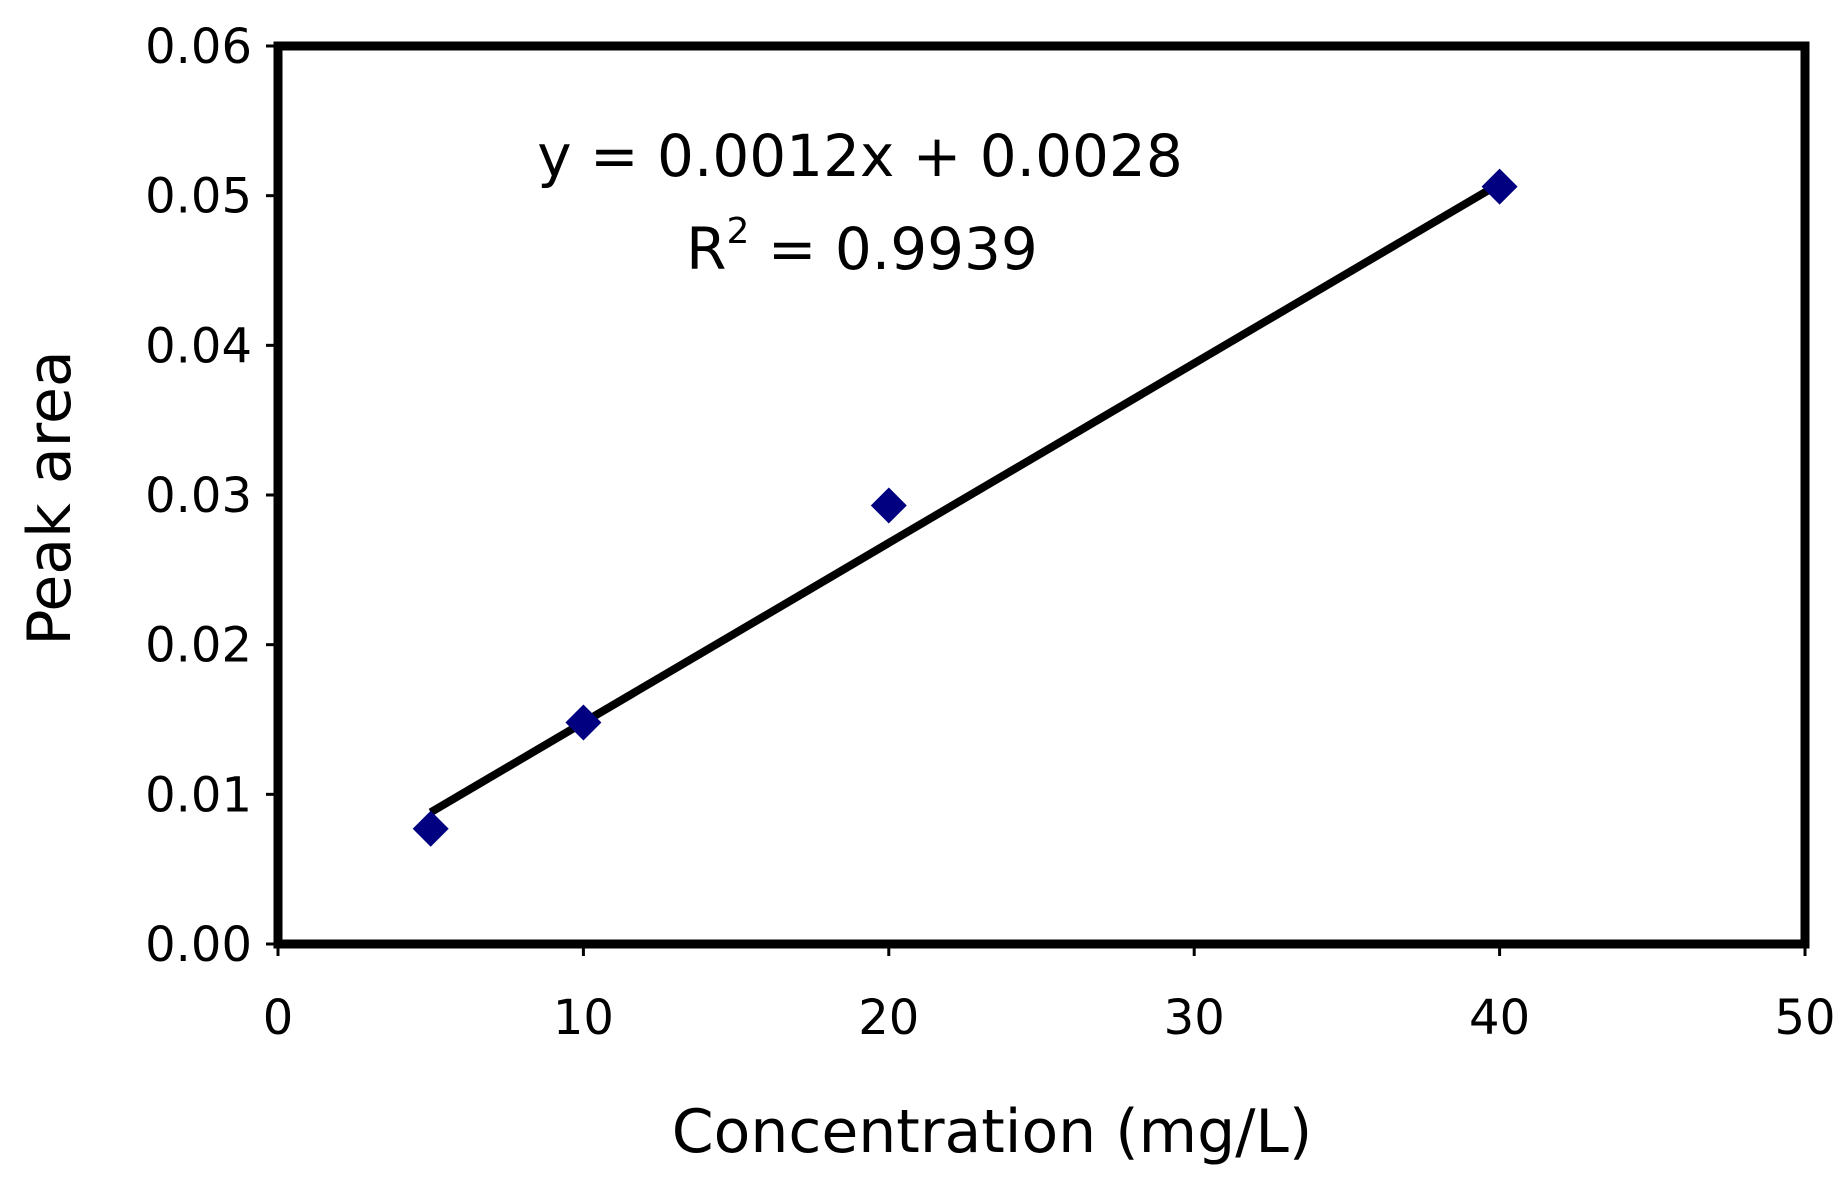  What do you see at coordinates (50, 497) in the screenshot?
I see `y-axis-title: Peak area` at bounding box center [50, 497].